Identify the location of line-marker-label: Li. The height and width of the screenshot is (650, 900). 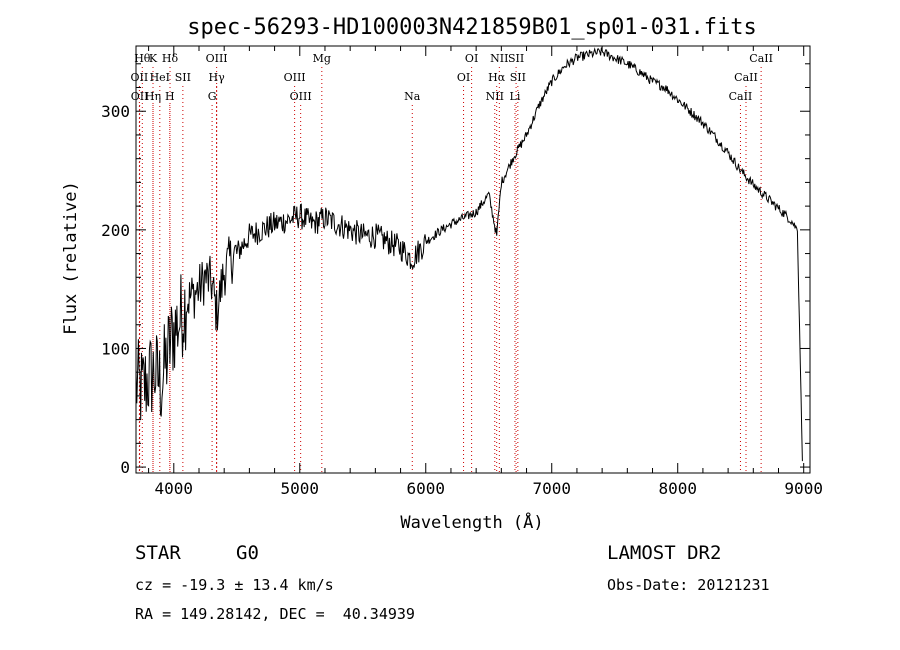
(515, 96).